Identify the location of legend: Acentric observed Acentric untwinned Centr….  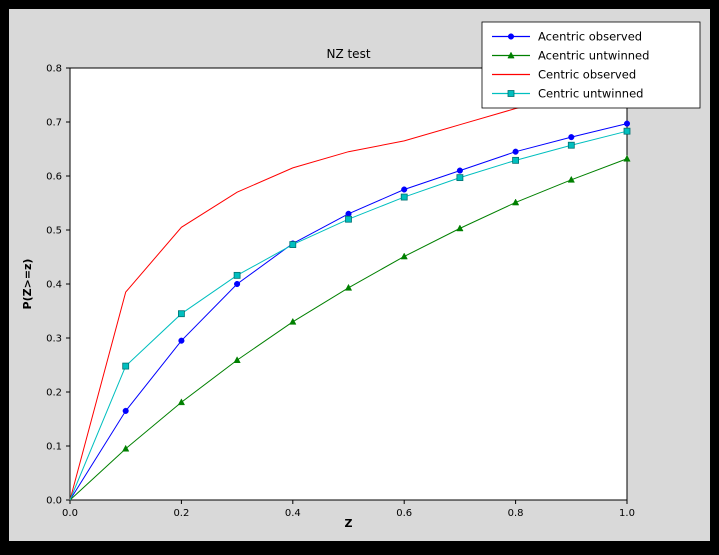
(591, 65).